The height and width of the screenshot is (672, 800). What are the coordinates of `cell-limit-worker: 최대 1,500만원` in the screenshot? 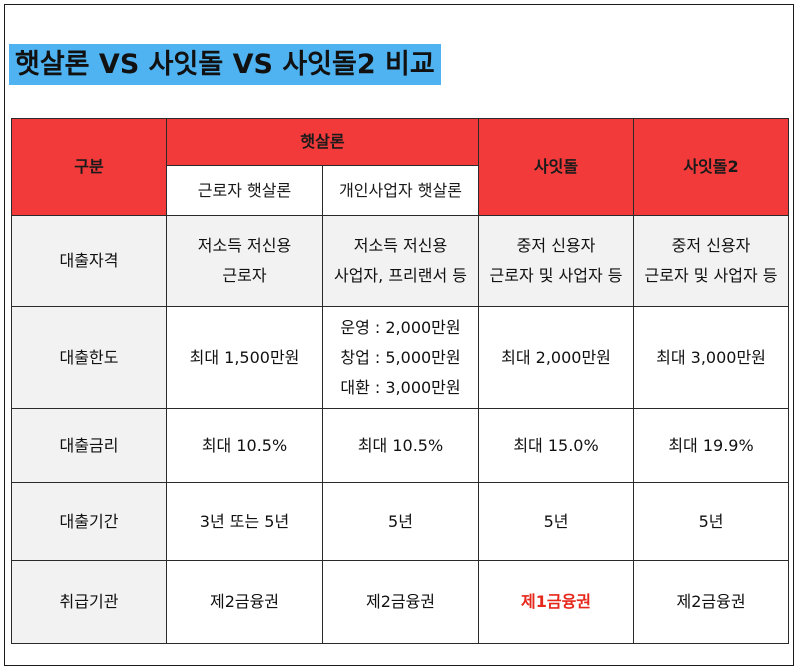 It's located at (244, 357).